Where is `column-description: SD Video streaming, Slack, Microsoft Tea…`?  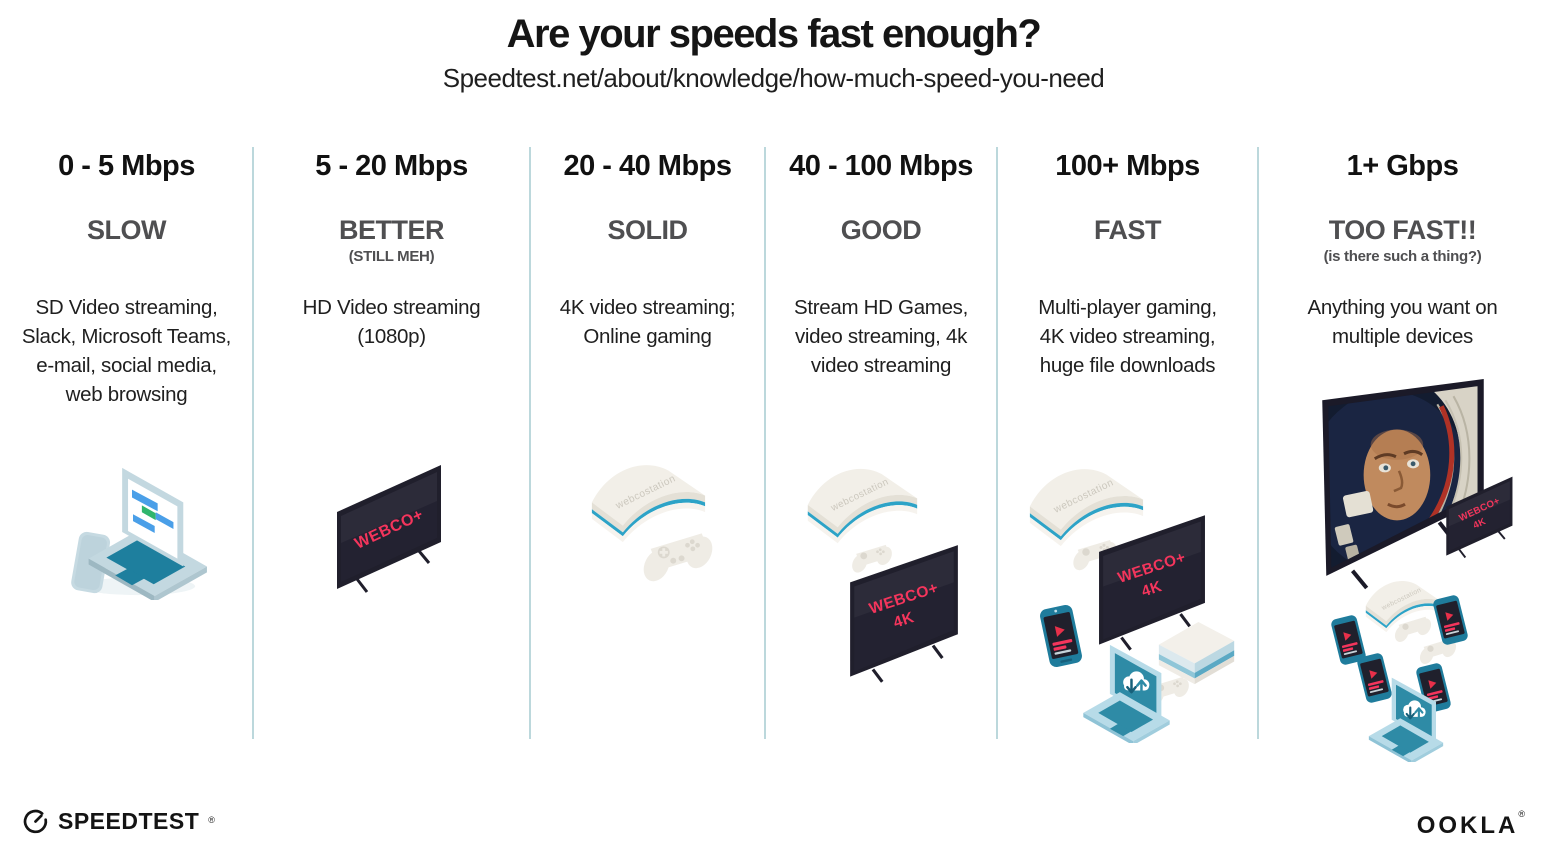
column-description: SD Video streaming, Slack, Microsoft Tea… is located at coordinates (126, 351).